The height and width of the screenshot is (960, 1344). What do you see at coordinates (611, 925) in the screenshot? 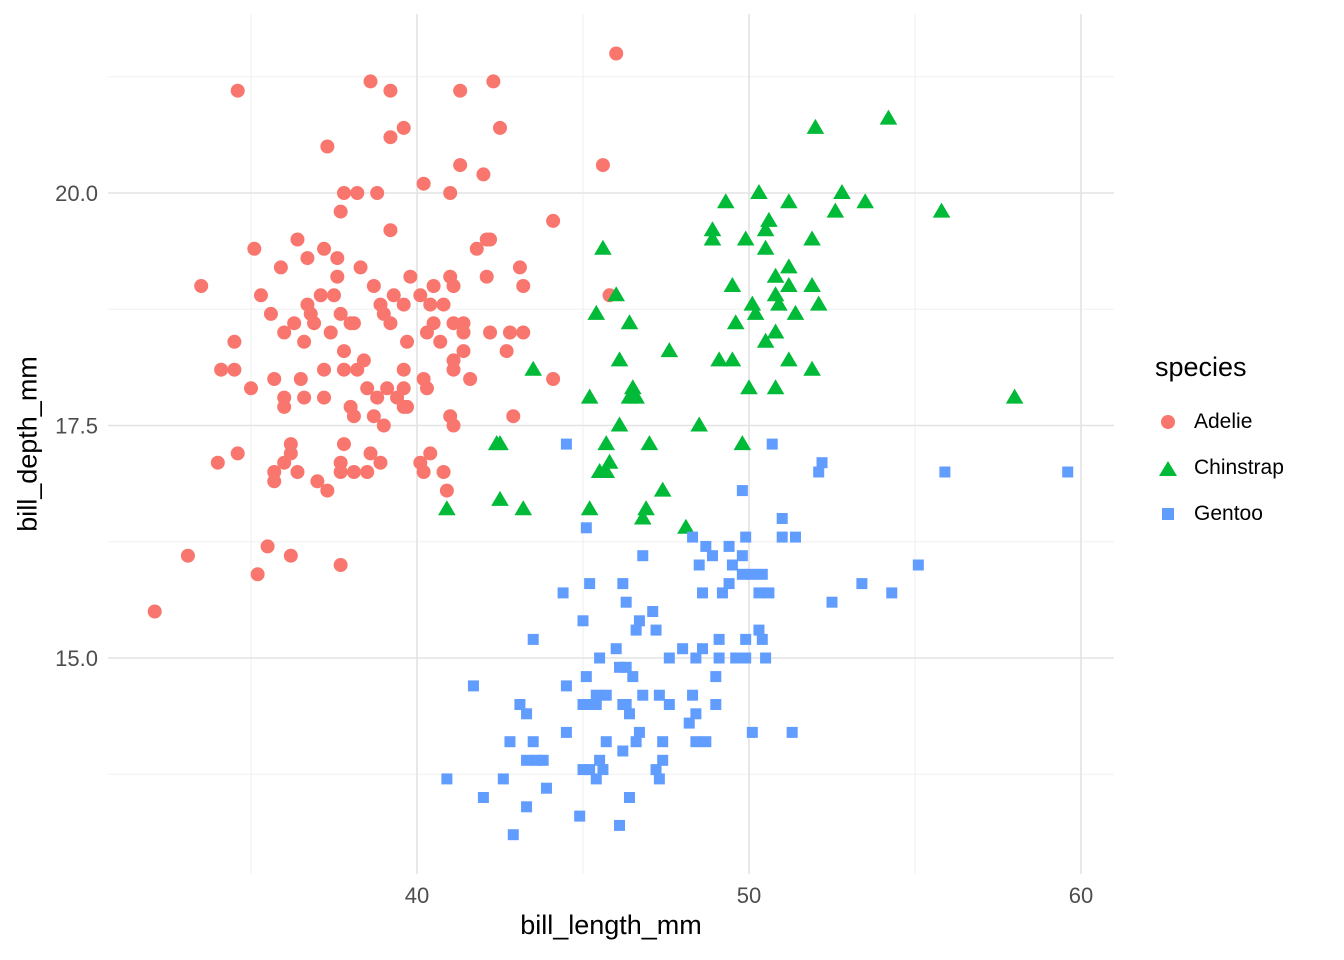
I see `x-axis-title: bill_length_mm` at bounding box center [611, 925].